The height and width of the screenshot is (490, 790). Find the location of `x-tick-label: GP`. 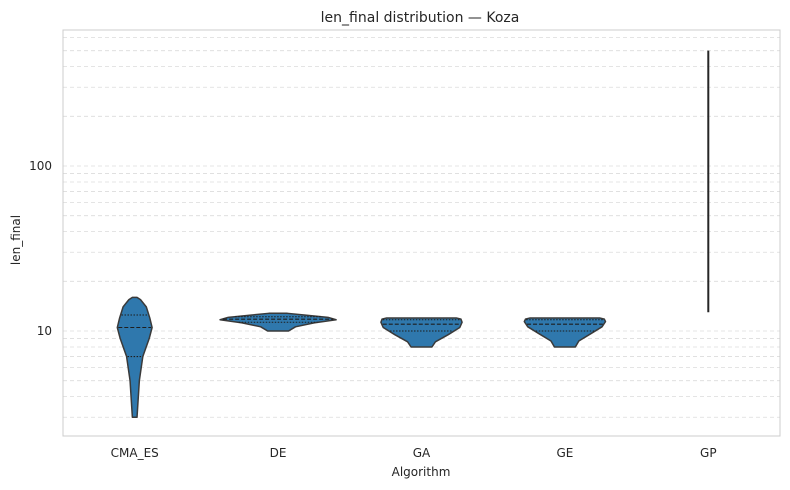

x-tick-label: GP is located at coordinates (708, 453).